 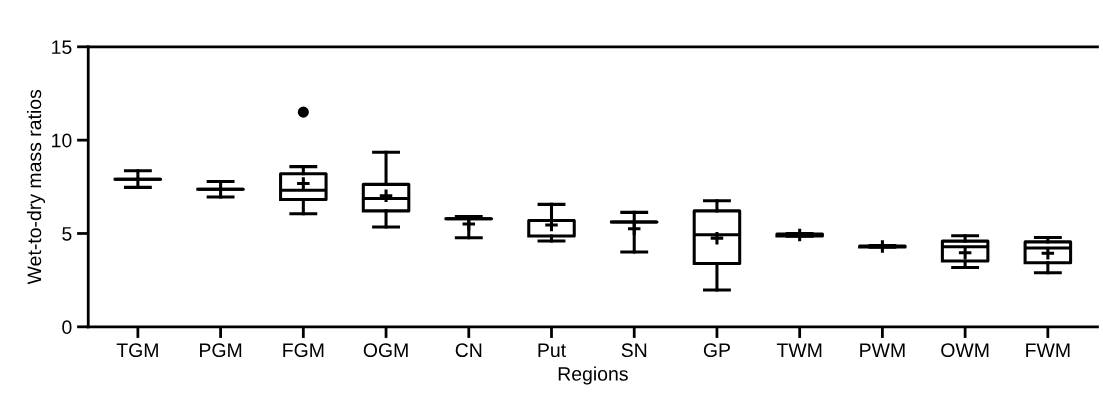 What do you see at coordinates (137, 350) in the screenshot?
I see `x-tick-label: TGM` at bounding box center [137, 350].